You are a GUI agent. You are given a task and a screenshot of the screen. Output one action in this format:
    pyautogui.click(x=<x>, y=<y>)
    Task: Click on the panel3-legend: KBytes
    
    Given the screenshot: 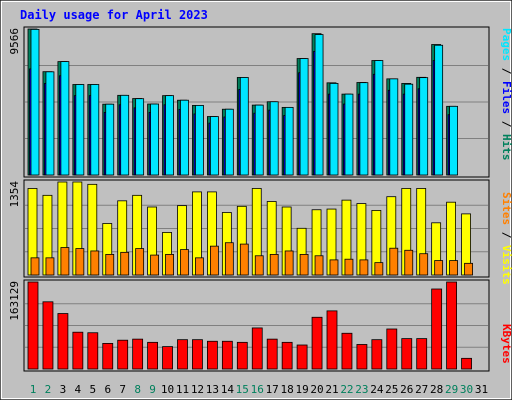 What is the action you would take?
    pyautogui.click(x=506, y=344)
    